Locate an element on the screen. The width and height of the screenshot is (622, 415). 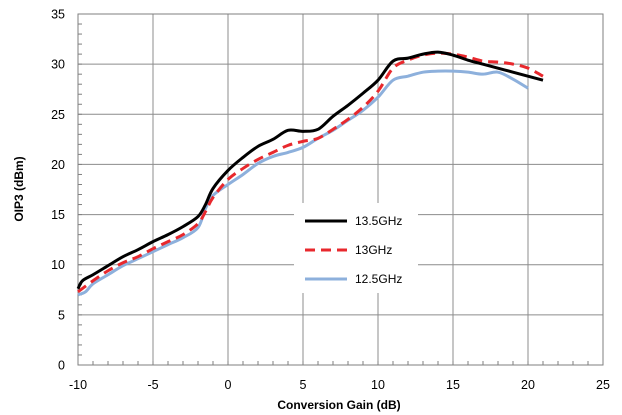
x-tick-label: 5 is located at coordinates (303, 385).